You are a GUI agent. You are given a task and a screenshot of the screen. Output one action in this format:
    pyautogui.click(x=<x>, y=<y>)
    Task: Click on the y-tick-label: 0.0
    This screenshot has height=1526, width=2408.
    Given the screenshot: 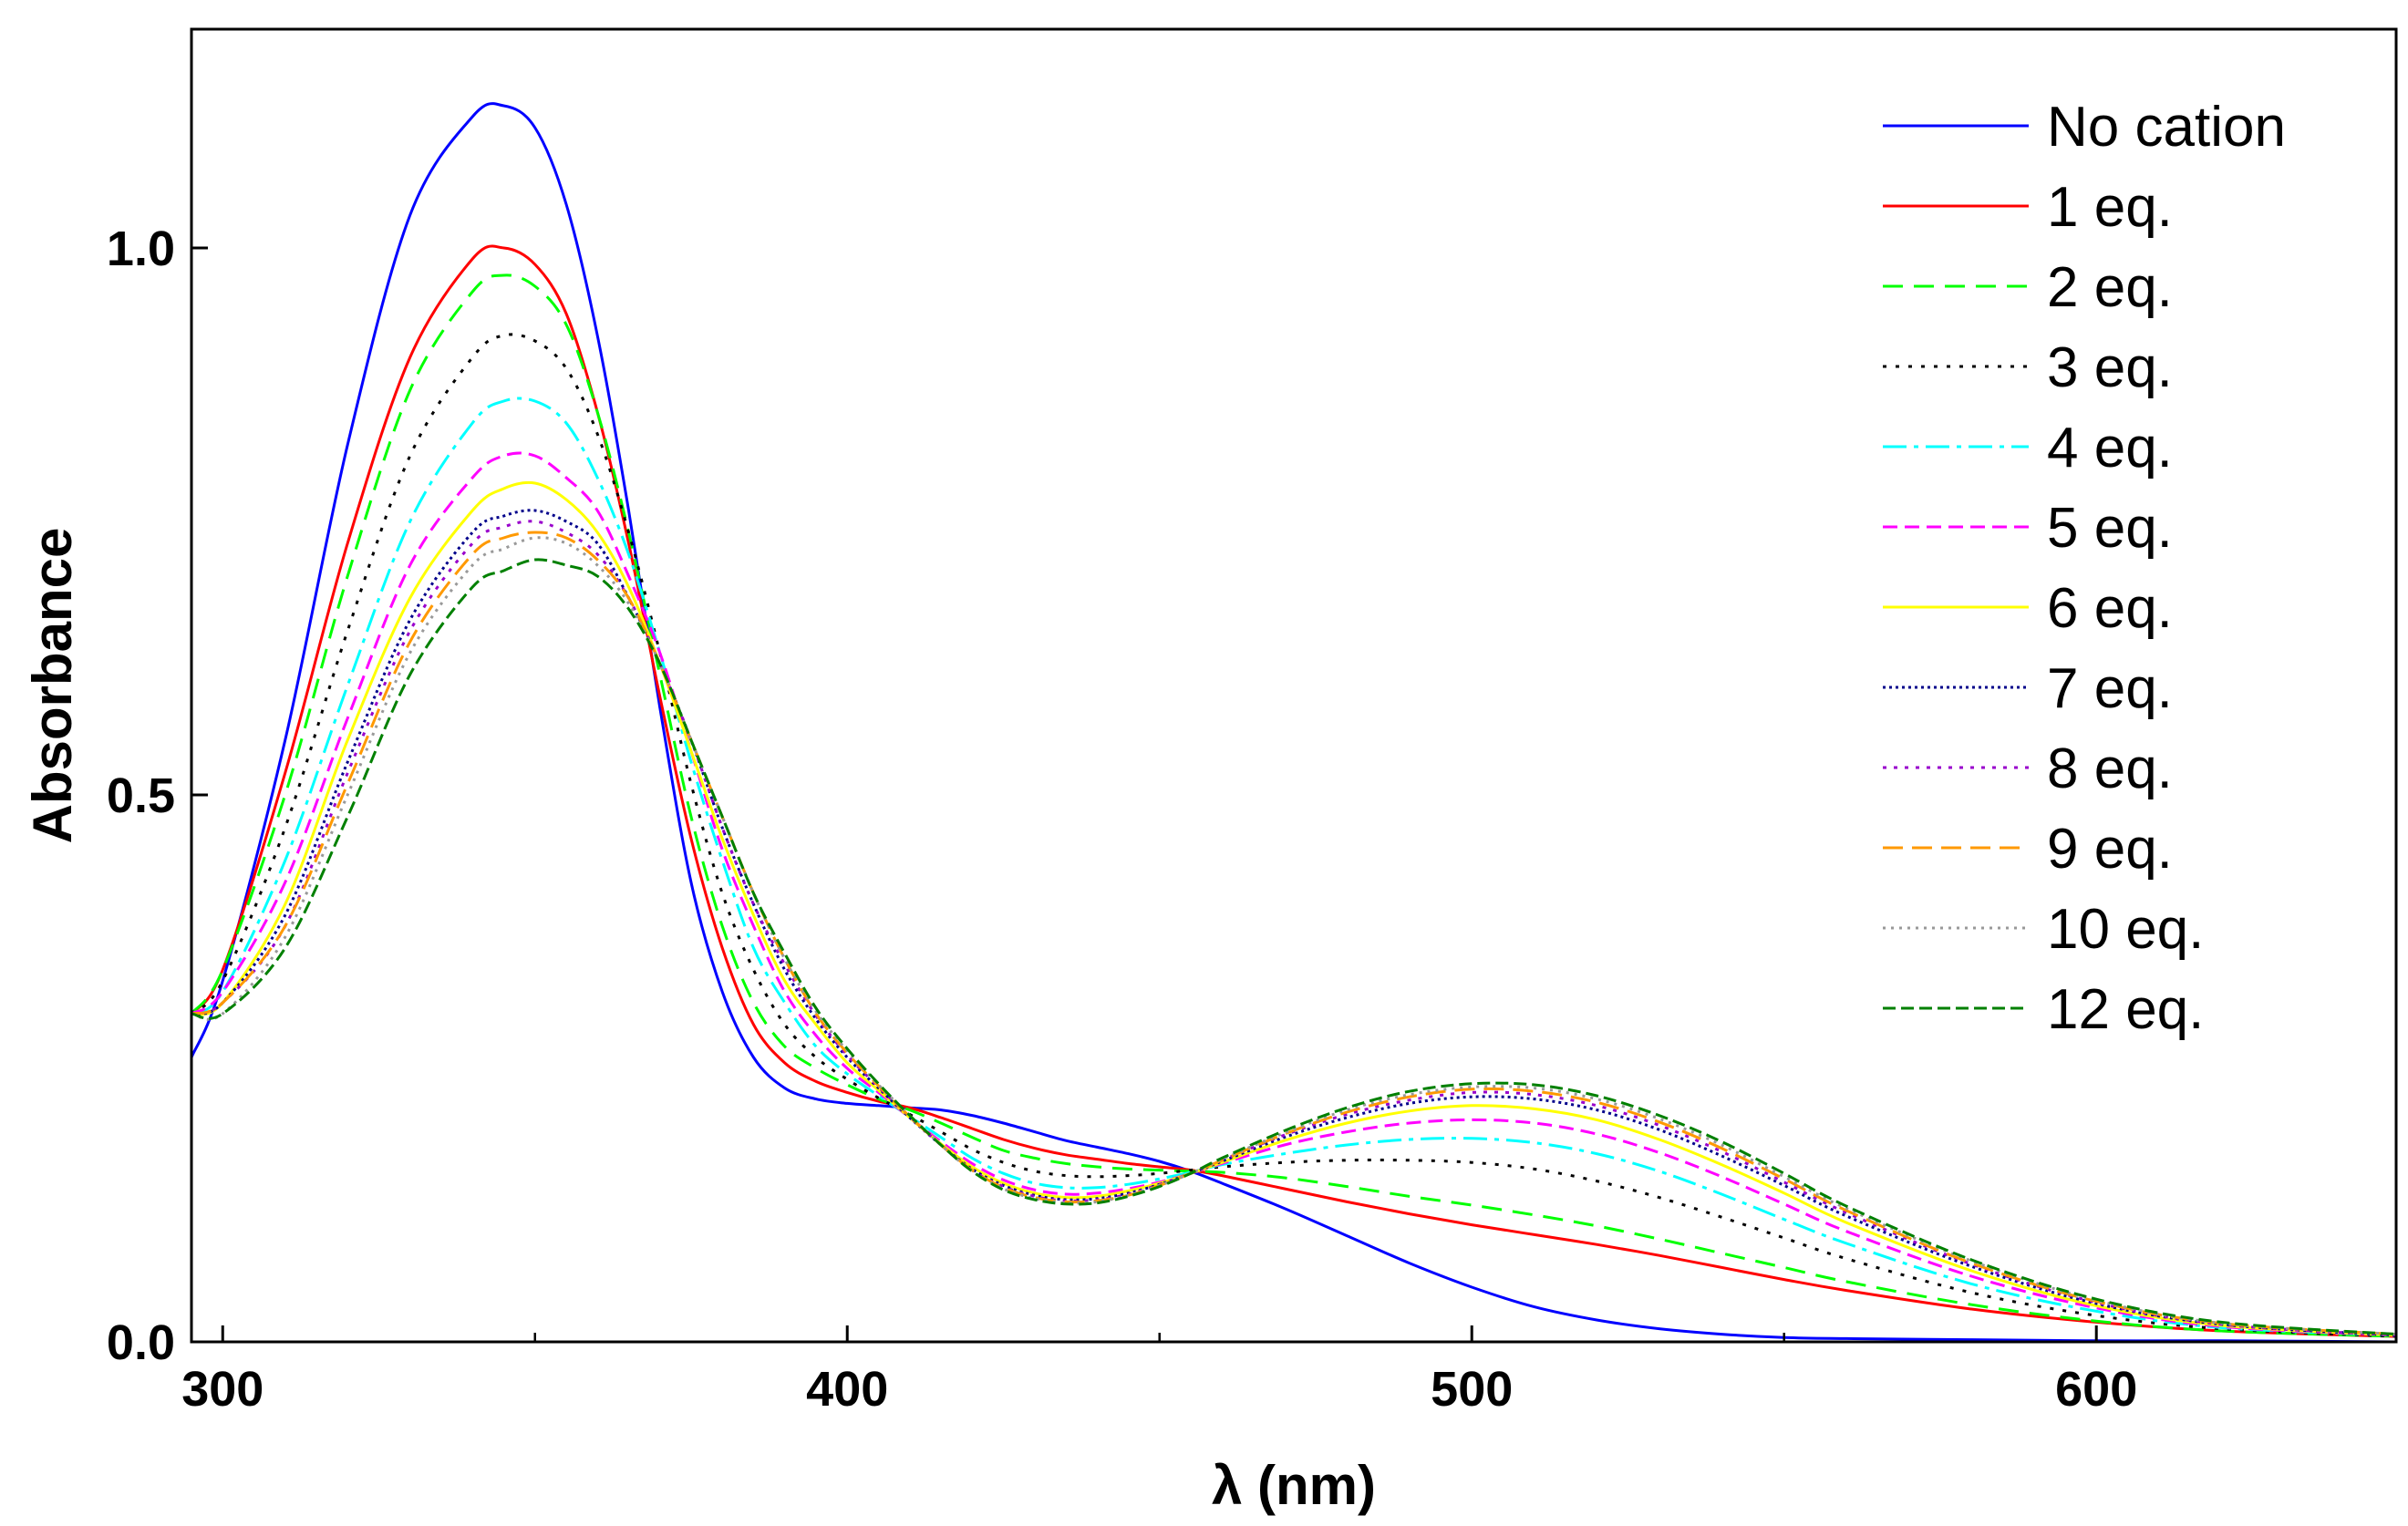 What is the action you would take?
    pyautogui.click(x=141, y=1342)
    